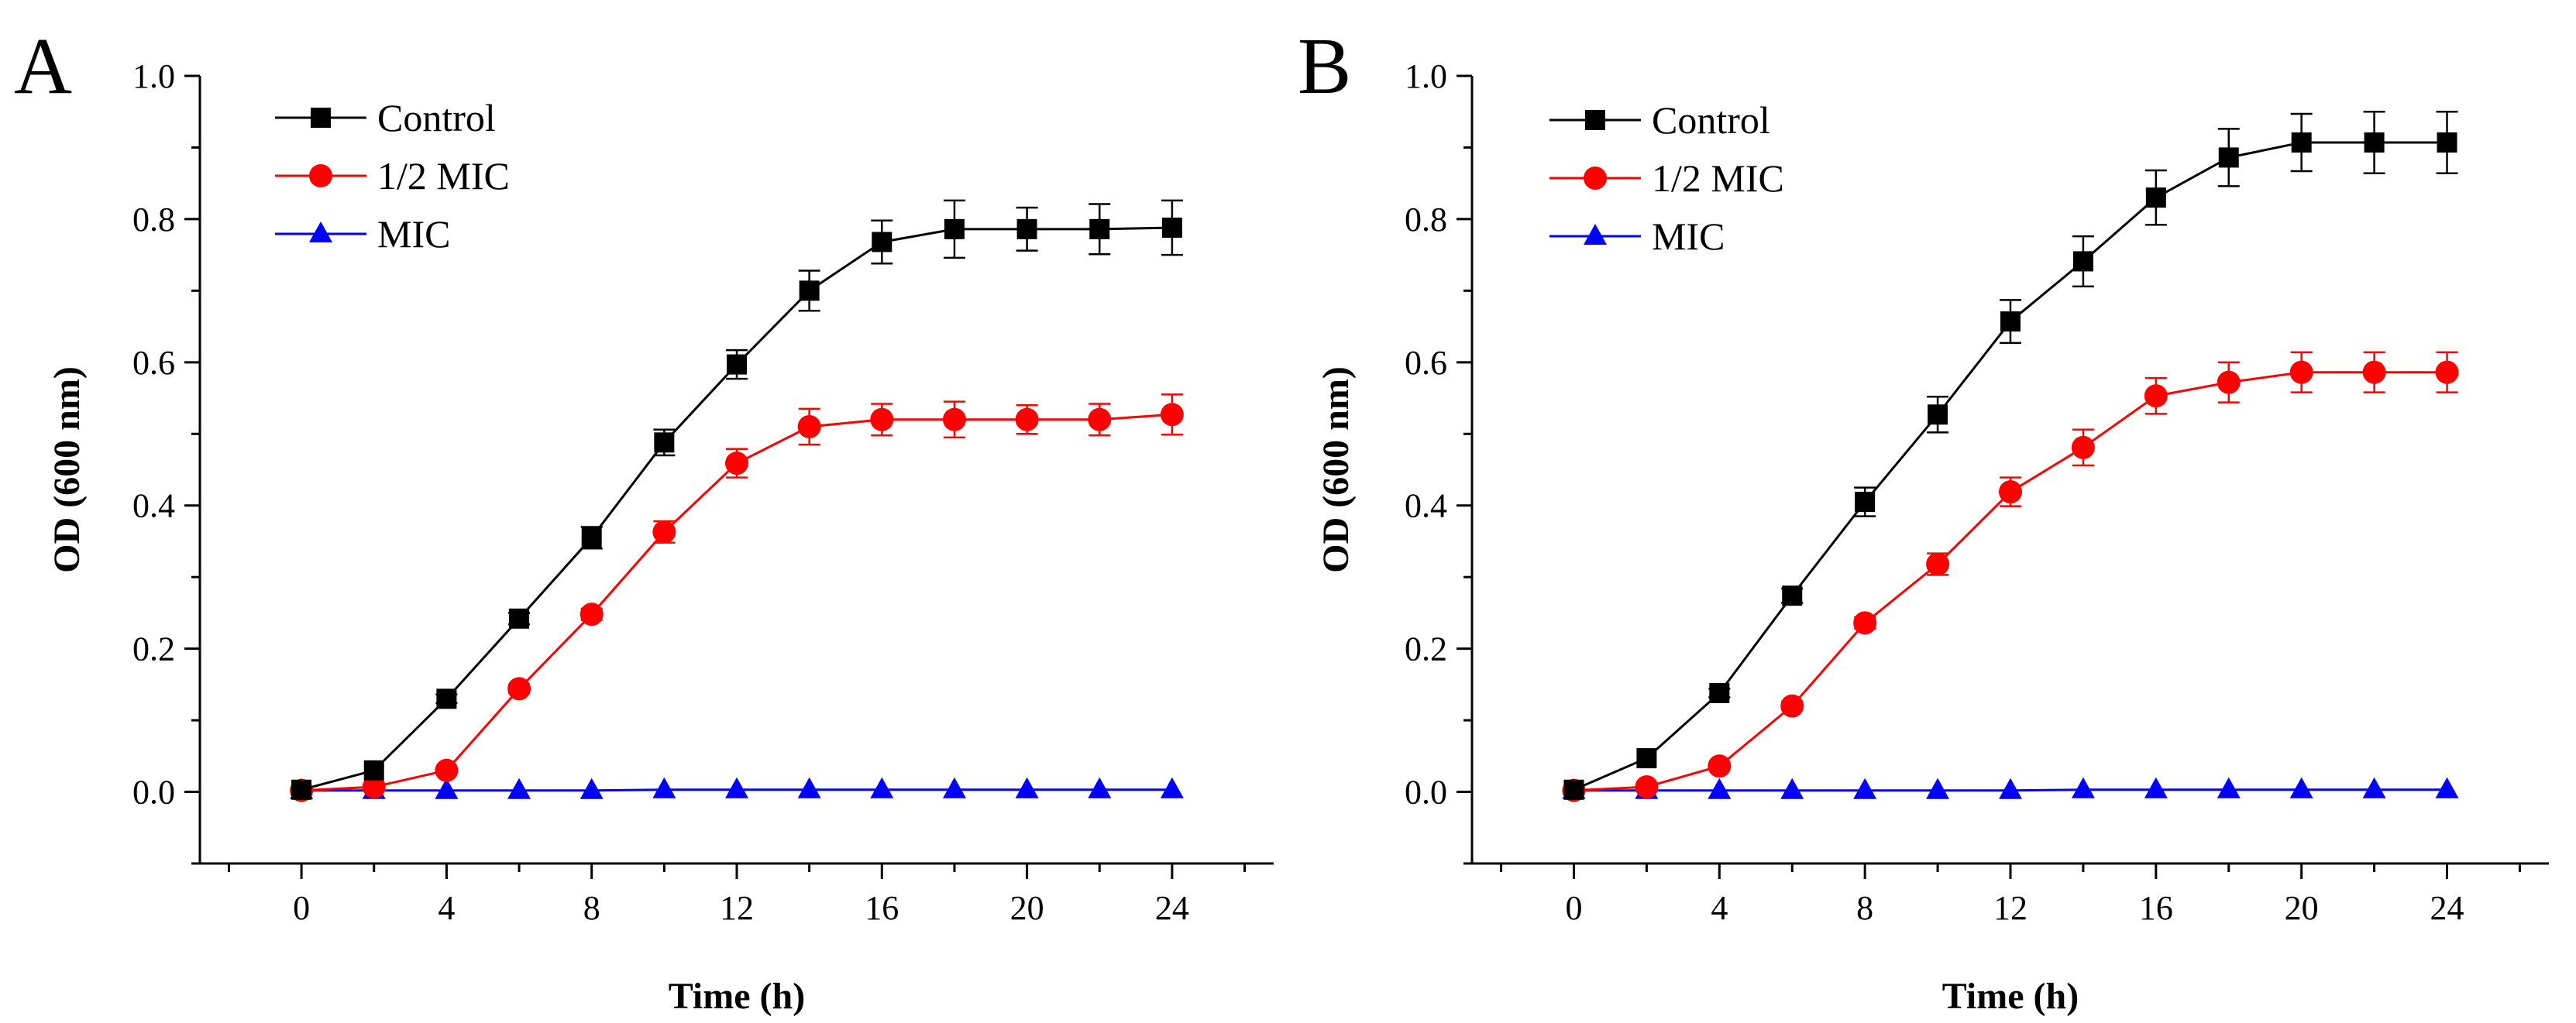 The width and height of the screenshot is (2576, 1023). Describe the element at coordinates (737, 597) in the screenshot. I see `series-1-2-mic` at that location.